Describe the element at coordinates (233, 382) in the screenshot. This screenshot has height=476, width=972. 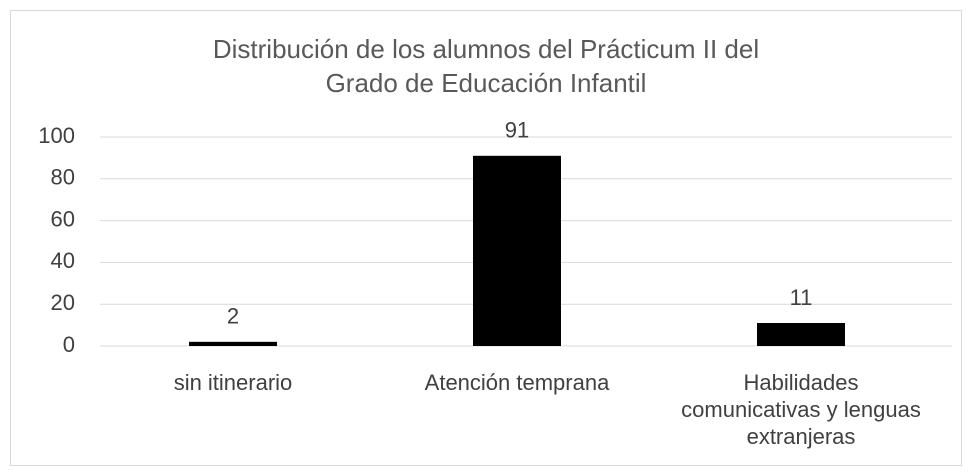
I see `x-tick-label: sin itinerario` at that location.